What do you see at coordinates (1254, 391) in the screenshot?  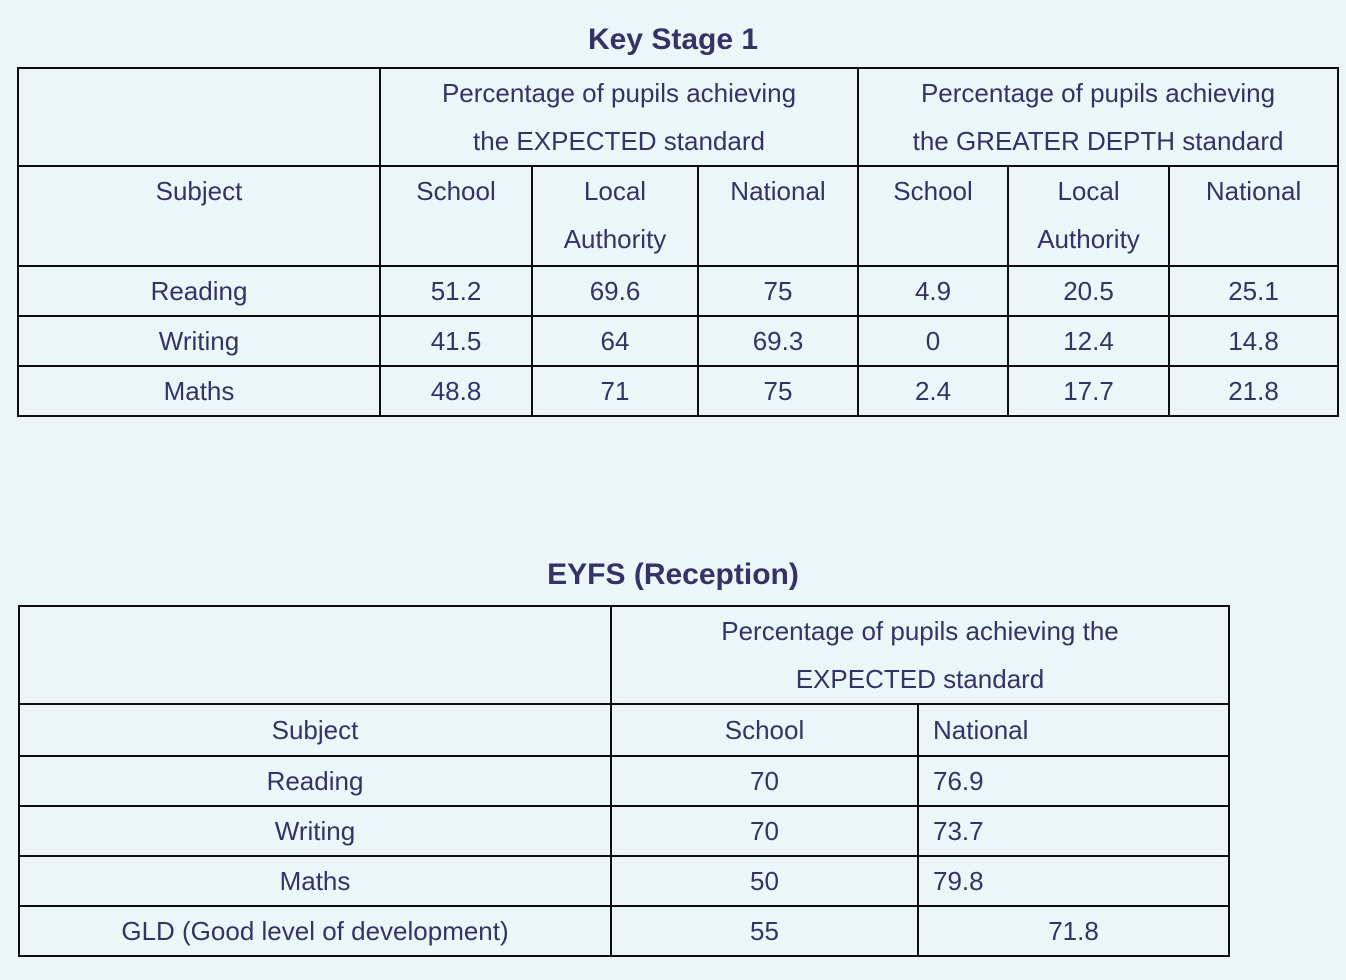 I see `ks1-maths-gd-national-cell: 21.8` at bounding box center [1254, 391].